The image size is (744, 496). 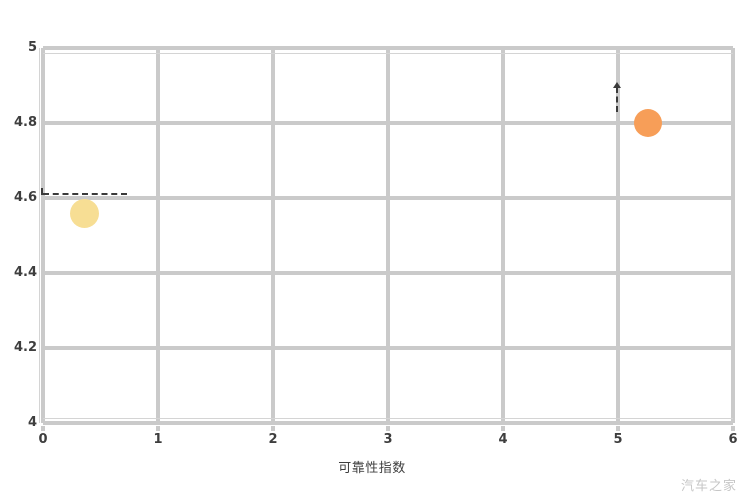 I want to click on y-tick-label: 4.4, so click(x=25, y=272).